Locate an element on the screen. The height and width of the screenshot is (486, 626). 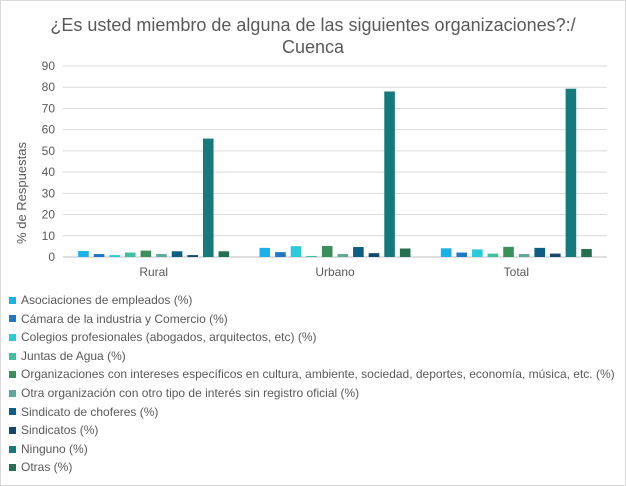
legend-label: Ninguno (%) is located at coordinates (54, 448).